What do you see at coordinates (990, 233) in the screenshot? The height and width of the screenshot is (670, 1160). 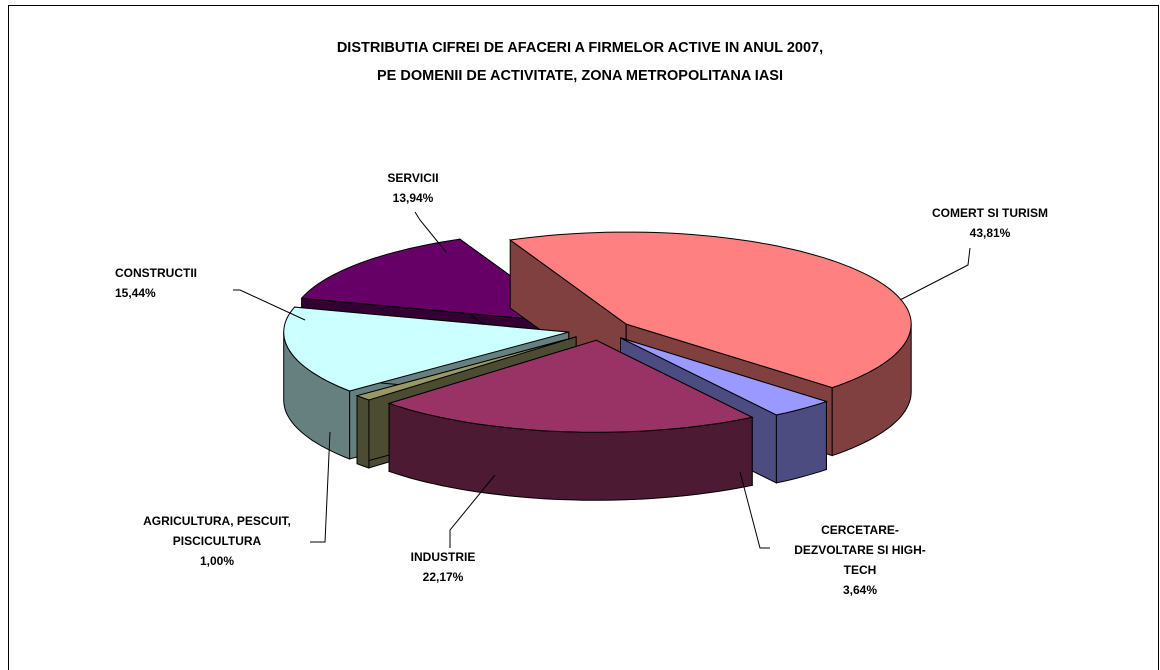 I see `value-label: 43,81%` at bounding box center [990, 233].